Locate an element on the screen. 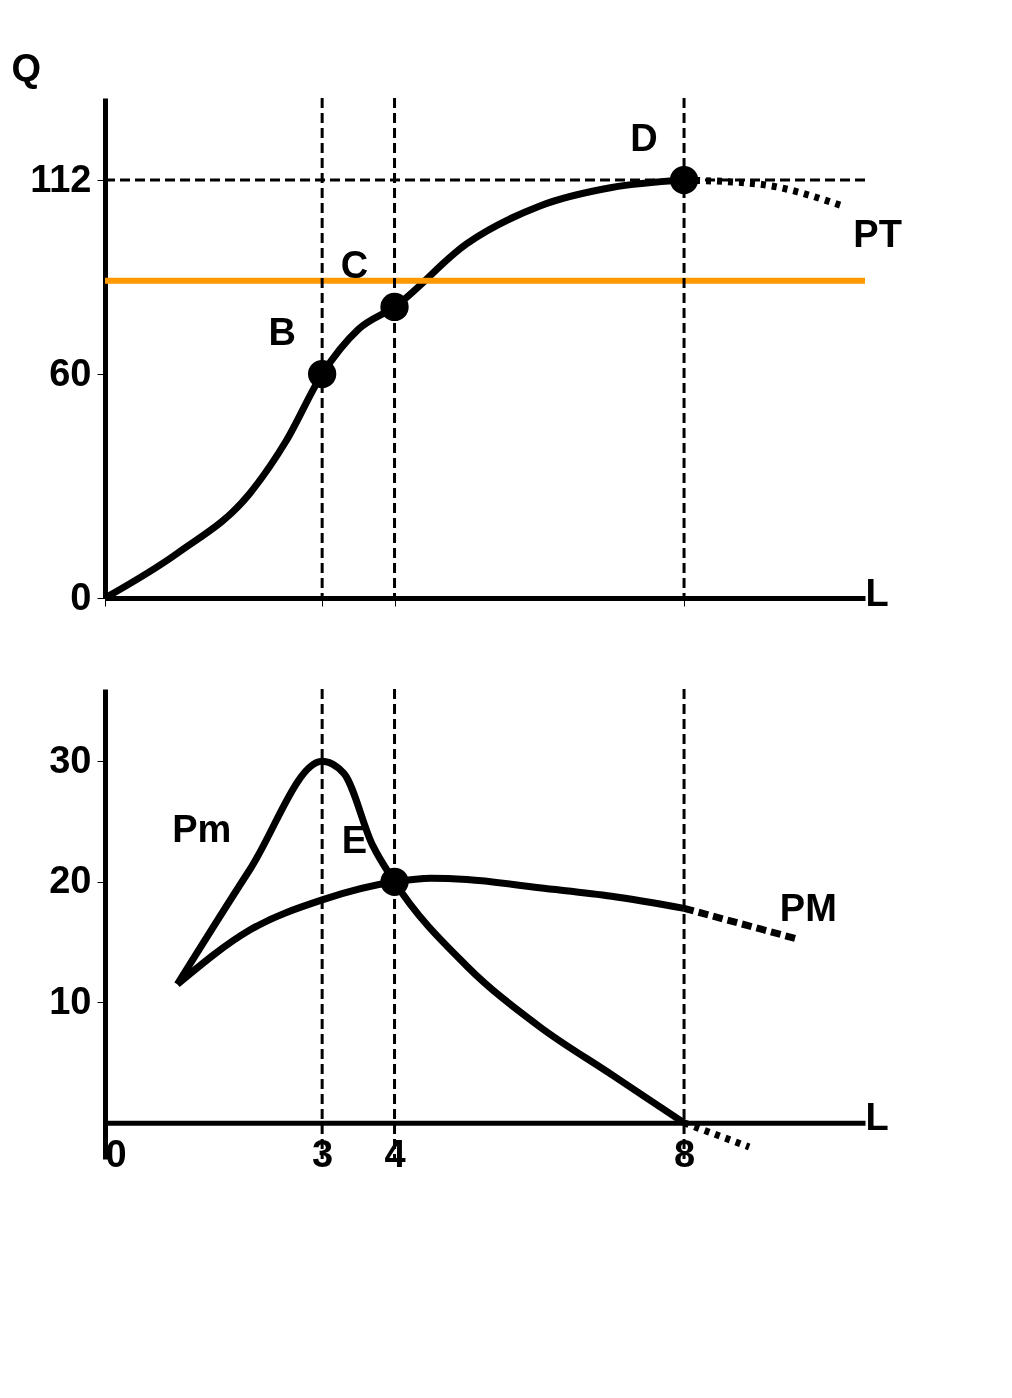 The width and height of the screenshot is (1012, 1398). annotation: E is located at coordinates (354, 839).